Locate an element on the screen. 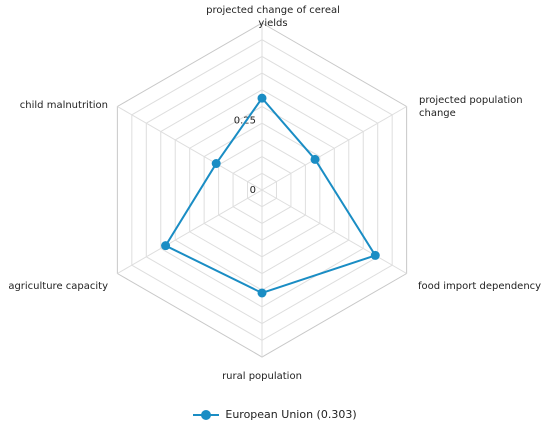  radial-tick-label: 0 is located at coordinates (253, 190).